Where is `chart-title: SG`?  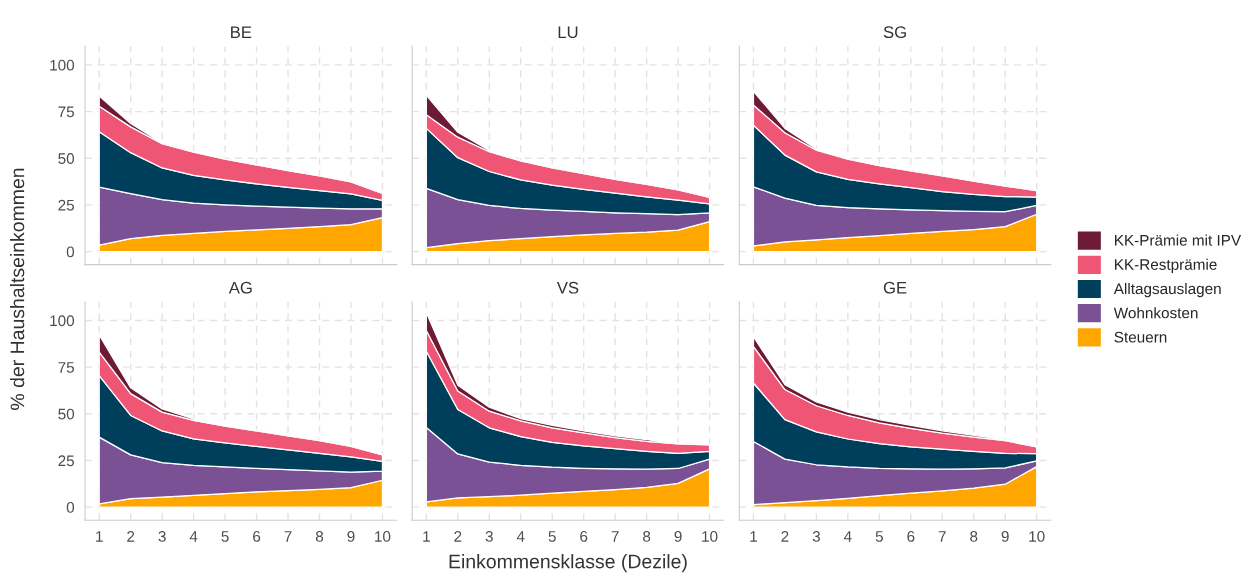 chart-title: SG is located at coordinates (894, 32).